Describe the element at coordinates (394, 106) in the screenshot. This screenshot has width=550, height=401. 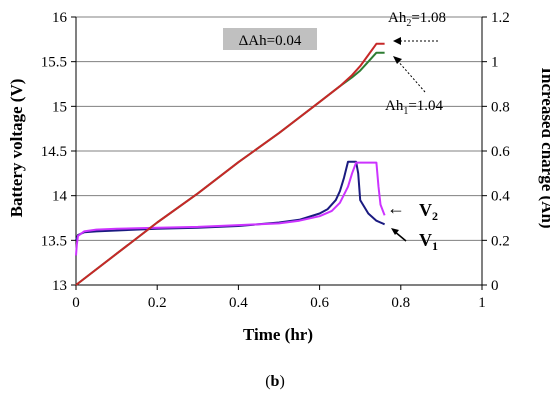
I see `ah1-text: Ah` at that location.